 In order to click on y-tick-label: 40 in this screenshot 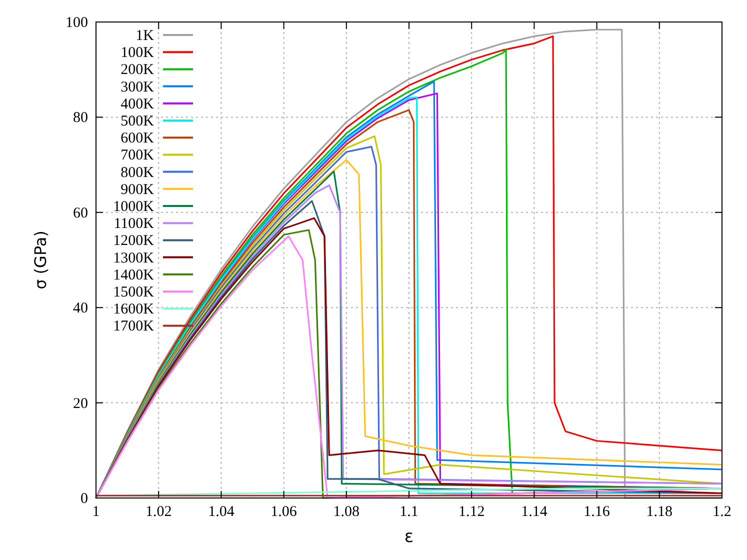, I will do `click(80, 308)`.